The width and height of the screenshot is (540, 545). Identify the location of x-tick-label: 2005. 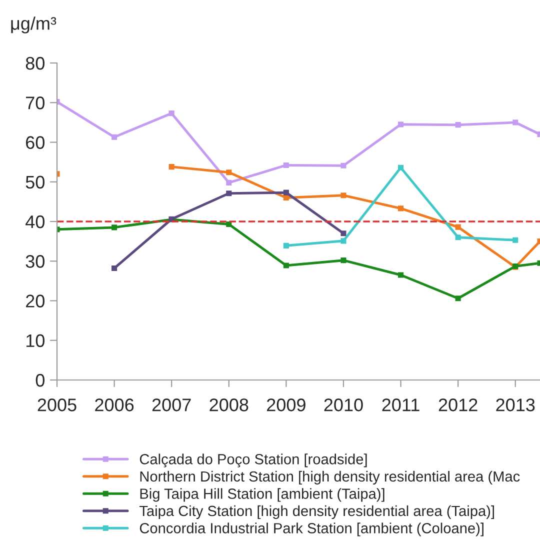
(57, 405).